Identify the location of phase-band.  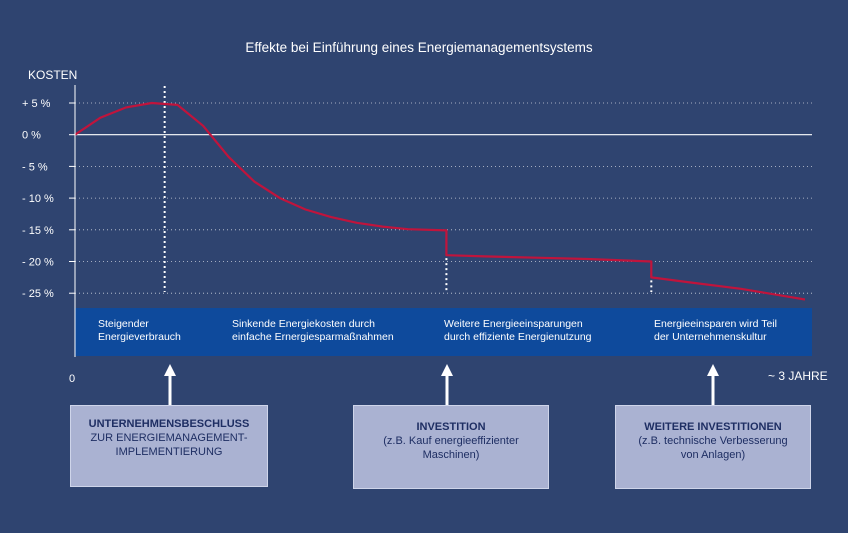
(443, 332).